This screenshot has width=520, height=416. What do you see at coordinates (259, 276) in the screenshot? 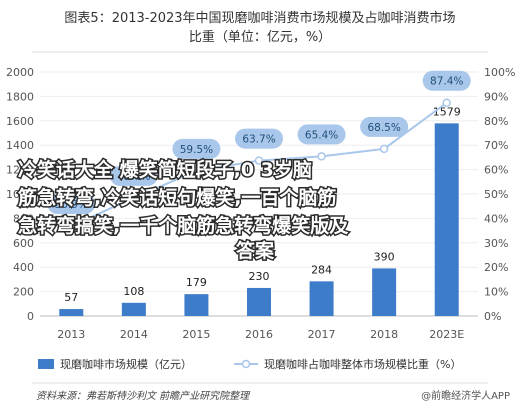
I see `bar-value-label: 230` at bounding box center [259, 276].